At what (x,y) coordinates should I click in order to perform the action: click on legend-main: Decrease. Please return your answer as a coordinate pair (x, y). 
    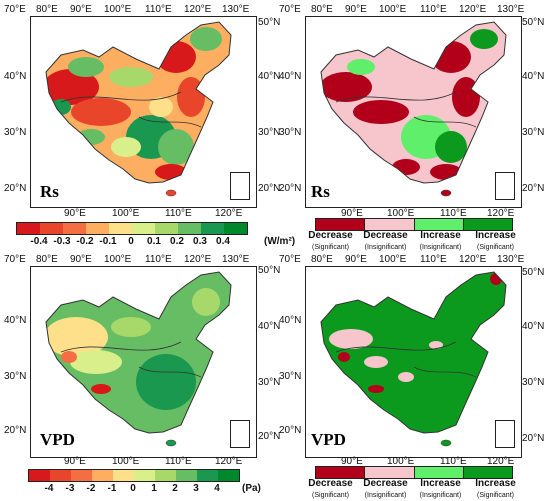
    Looking at the image, I should click on (385, 483).